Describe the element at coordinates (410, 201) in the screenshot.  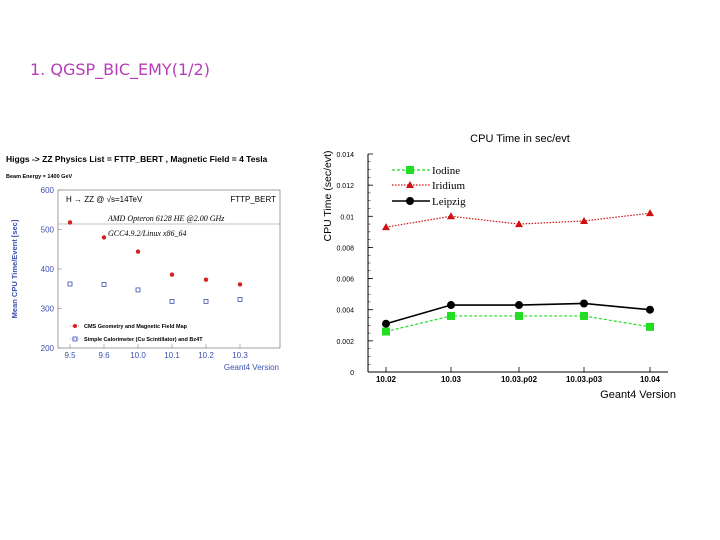
I see `right-legend-marker-leipzig` at that location.